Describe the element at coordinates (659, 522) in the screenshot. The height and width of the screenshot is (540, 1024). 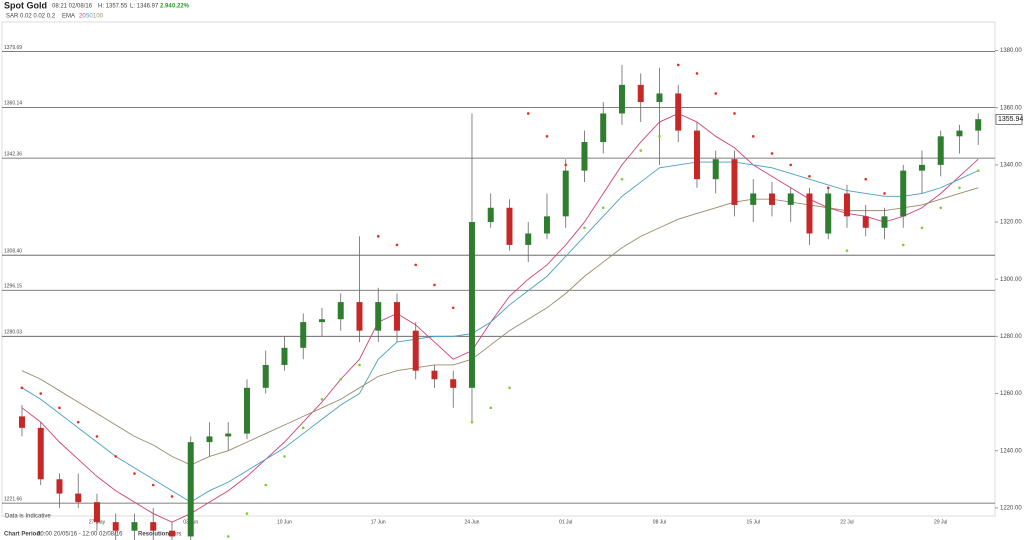
I see `x-tick-label: 08 Jul` at that location.